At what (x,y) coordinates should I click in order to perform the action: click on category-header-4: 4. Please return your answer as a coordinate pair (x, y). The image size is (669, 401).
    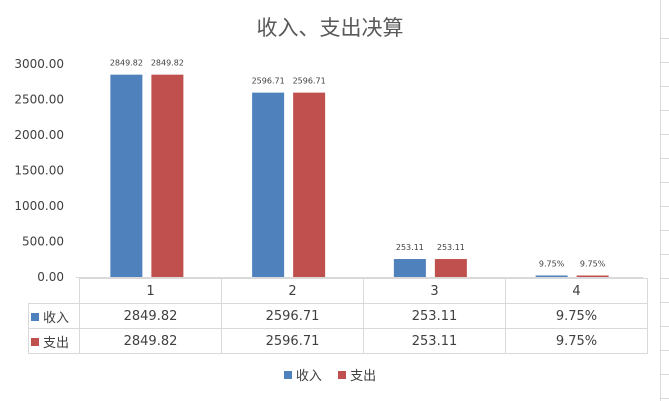
    Looking at the image, I should click on (576, 291).